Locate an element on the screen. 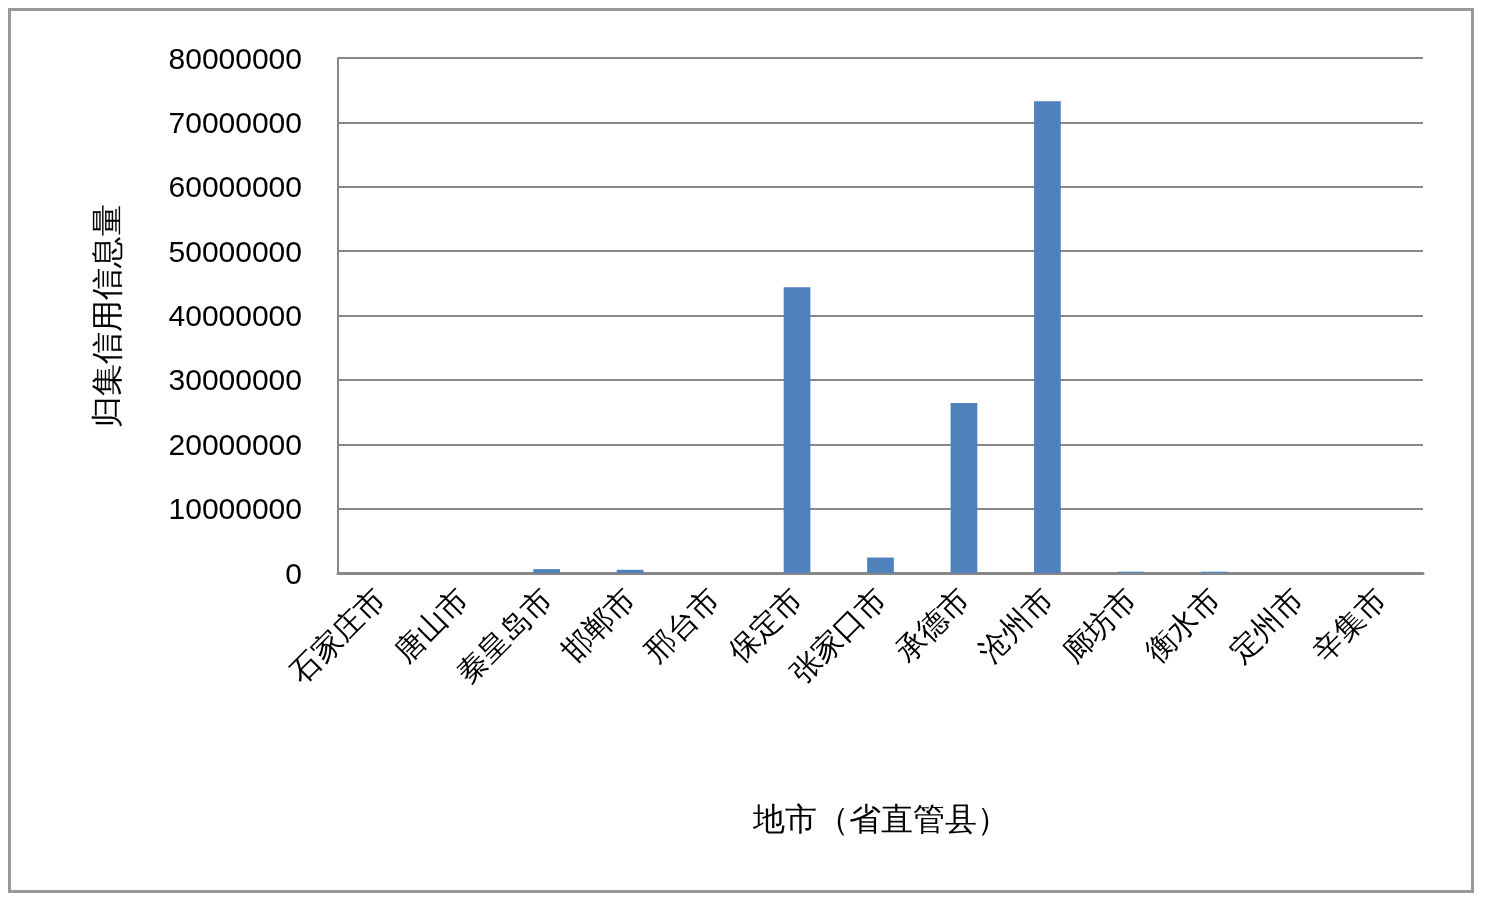 The height and width of the screenshot is (911, 1486). y-tick-label: 70000000 is located at coordinates (235, 122).